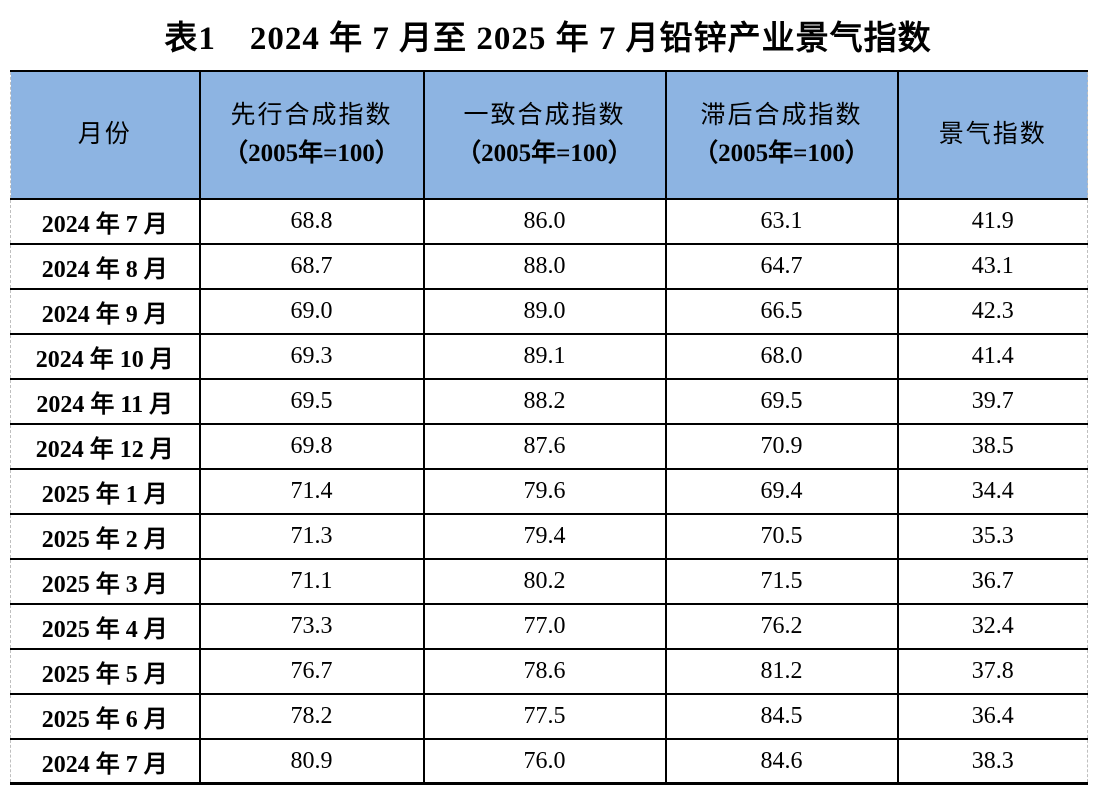 This screenshot has width=1096, height=804. I want to click on value-cell-lagging: 68.0, so click(781, 357).